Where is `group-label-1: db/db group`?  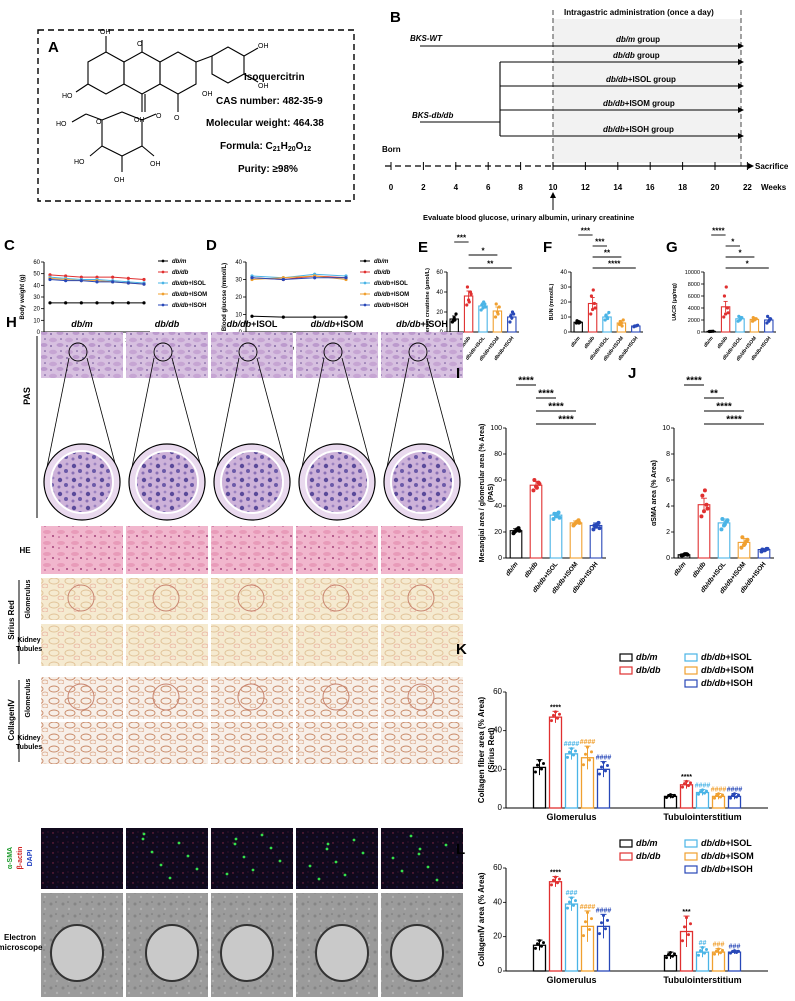 group-label-1: db/db group is located at coordinates (636, 55).